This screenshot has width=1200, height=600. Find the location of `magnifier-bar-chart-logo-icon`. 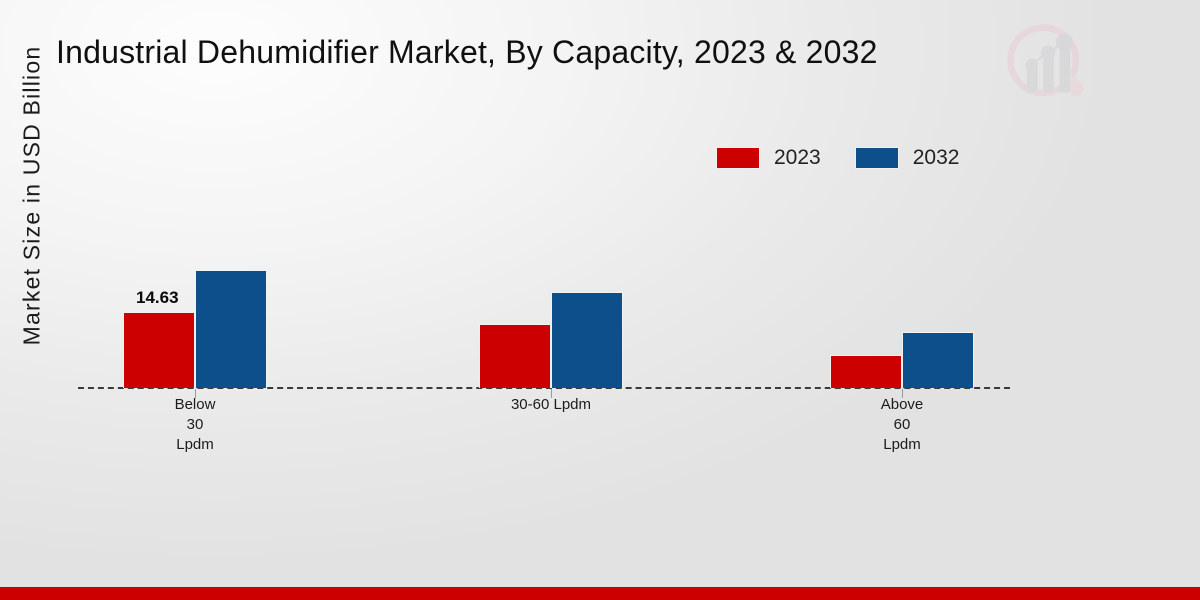

magnifier-bar-chart-logo-icon is located at coordinates (1048, 66).